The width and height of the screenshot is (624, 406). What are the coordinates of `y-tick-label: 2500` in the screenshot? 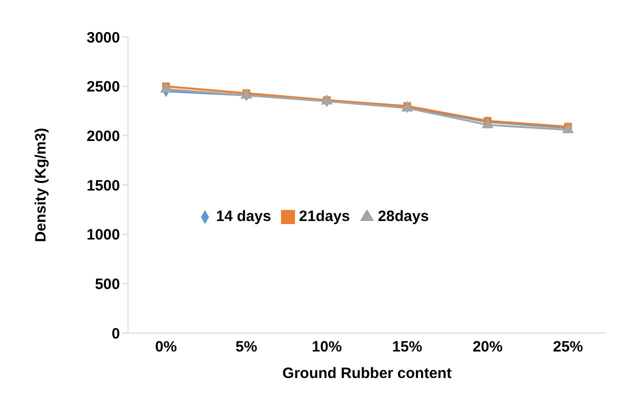 It's located at (103, 87).